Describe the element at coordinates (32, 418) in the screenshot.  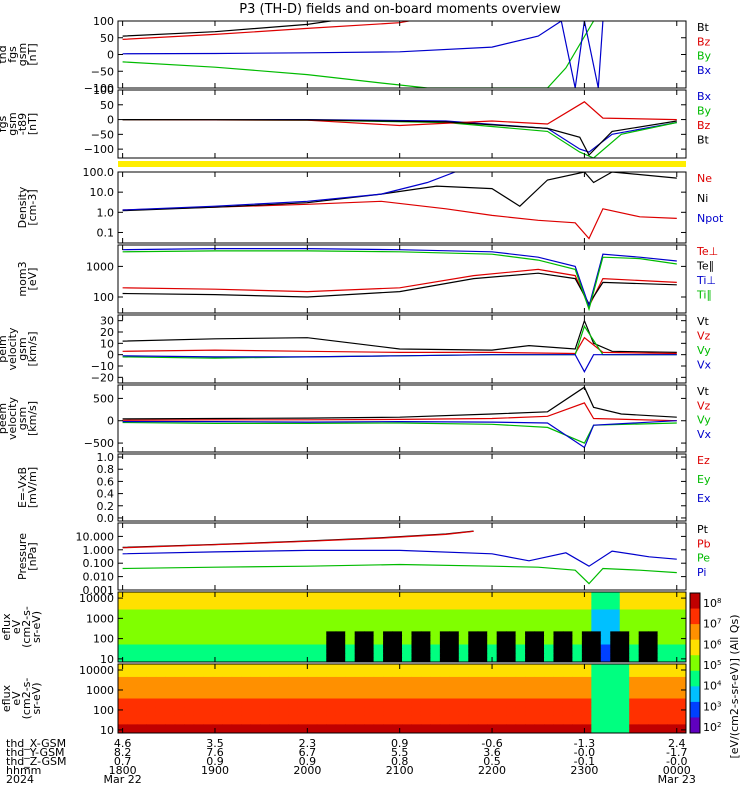
I see `y-axis-label-line: [km/s]` at that location.